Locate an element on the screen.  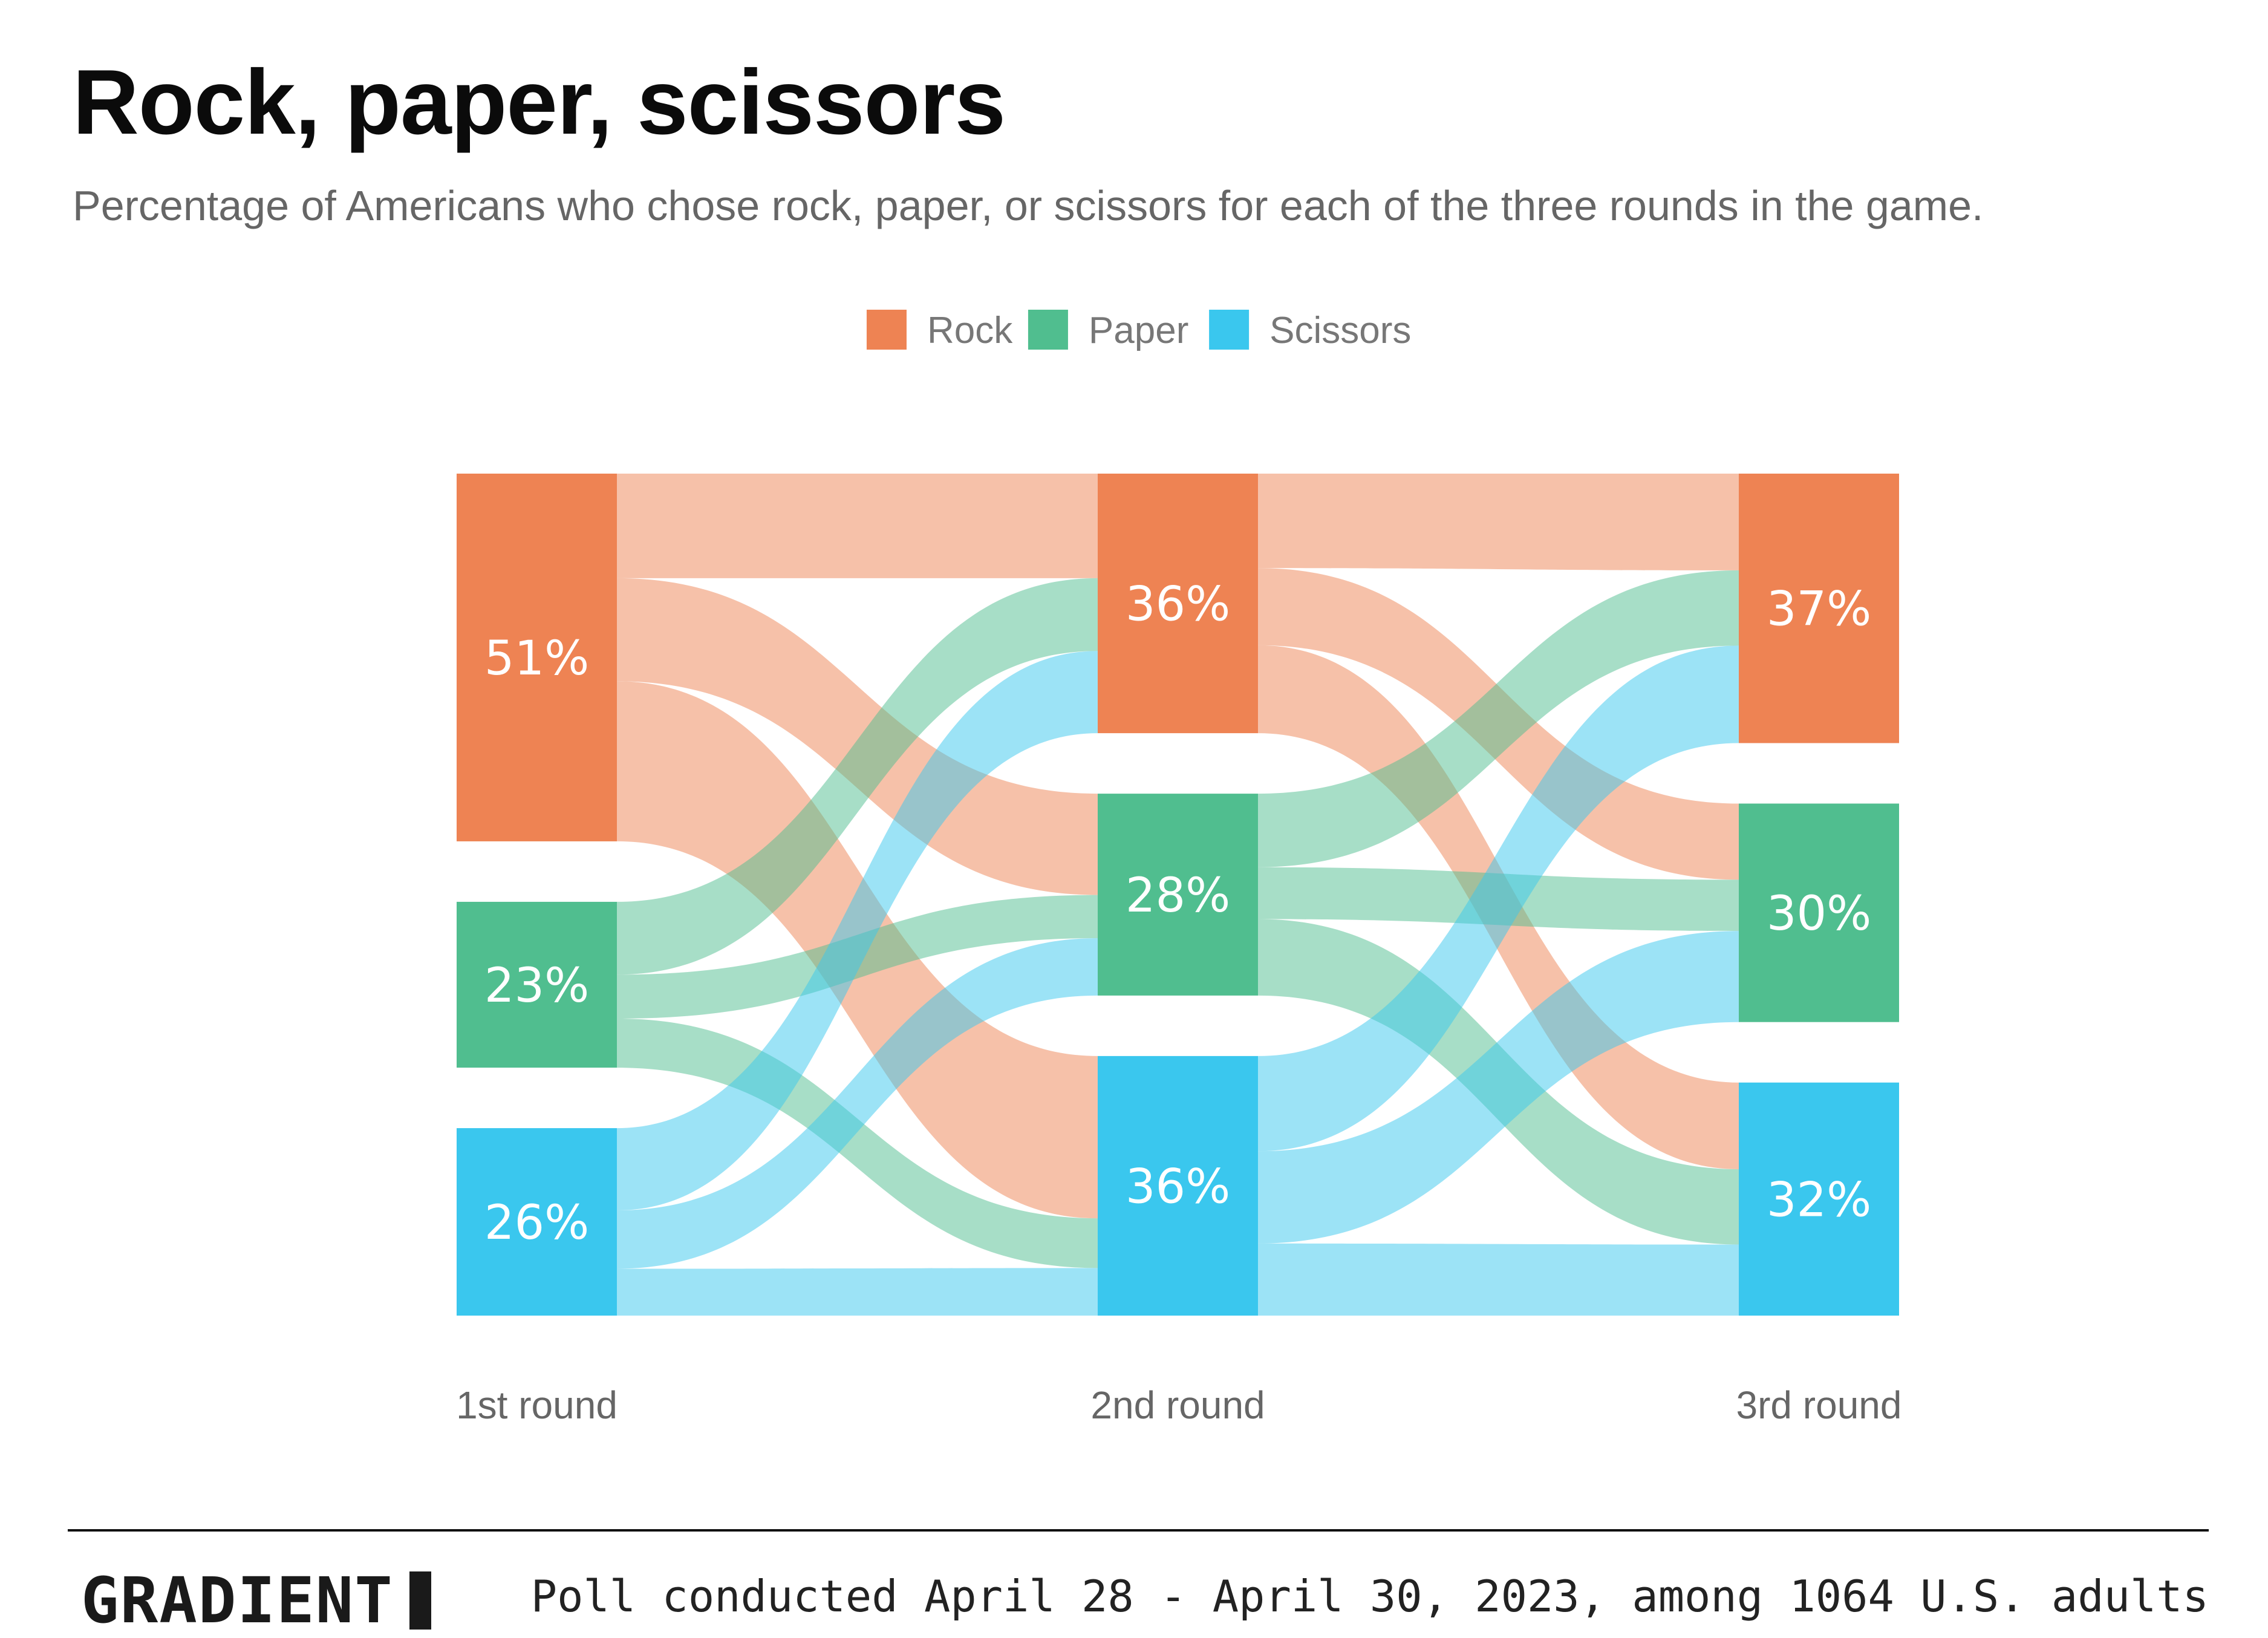
node-label-1-rock: 51% is located at coordinates (536, 658).